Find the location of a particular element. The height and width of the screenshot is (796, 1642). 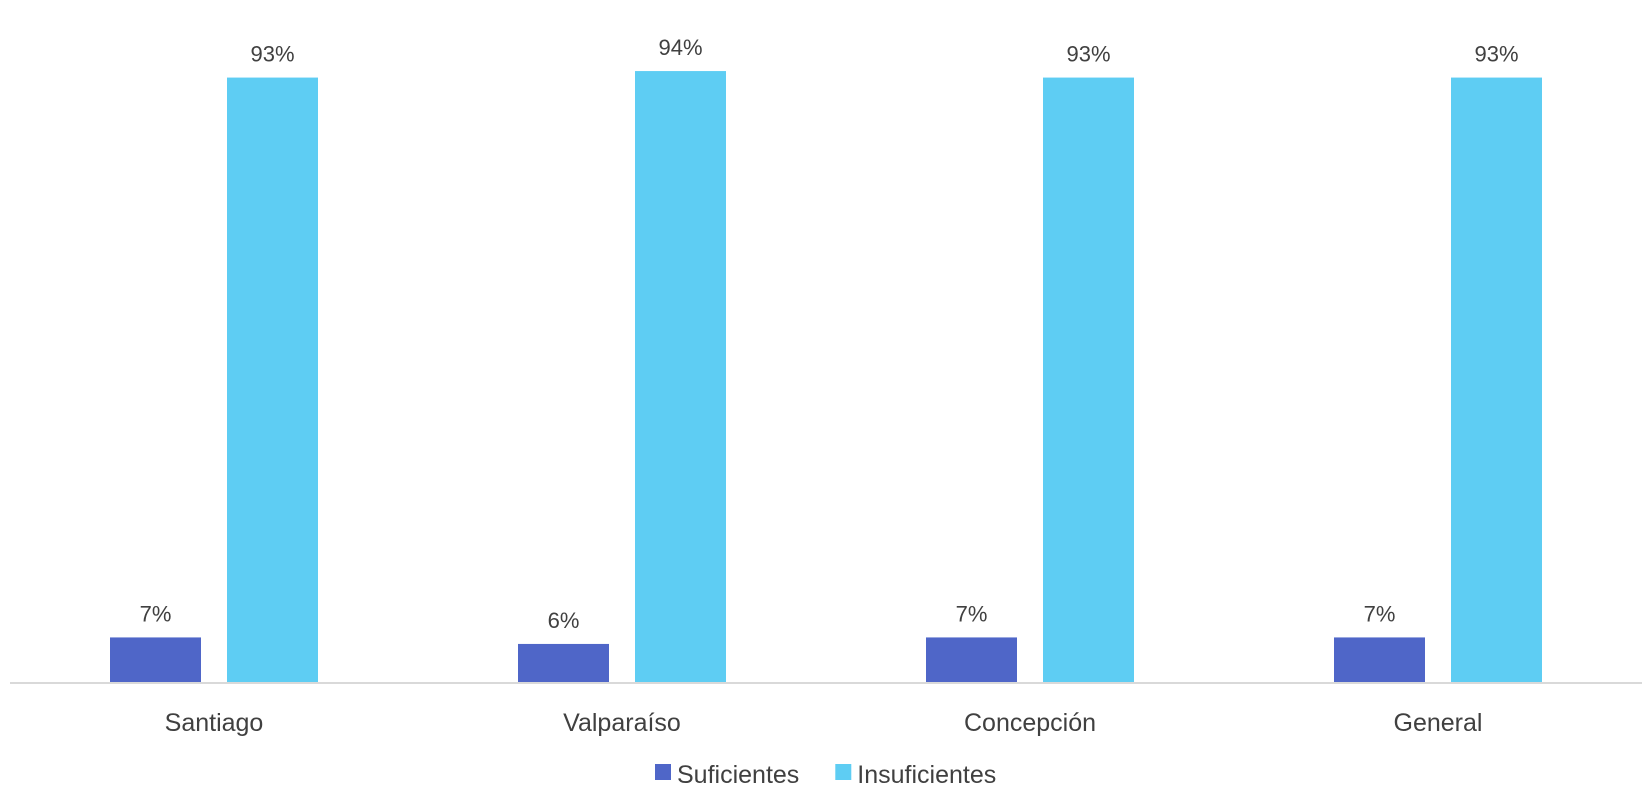

legend-swatch-suficientes is located at coordinates (663, 772).